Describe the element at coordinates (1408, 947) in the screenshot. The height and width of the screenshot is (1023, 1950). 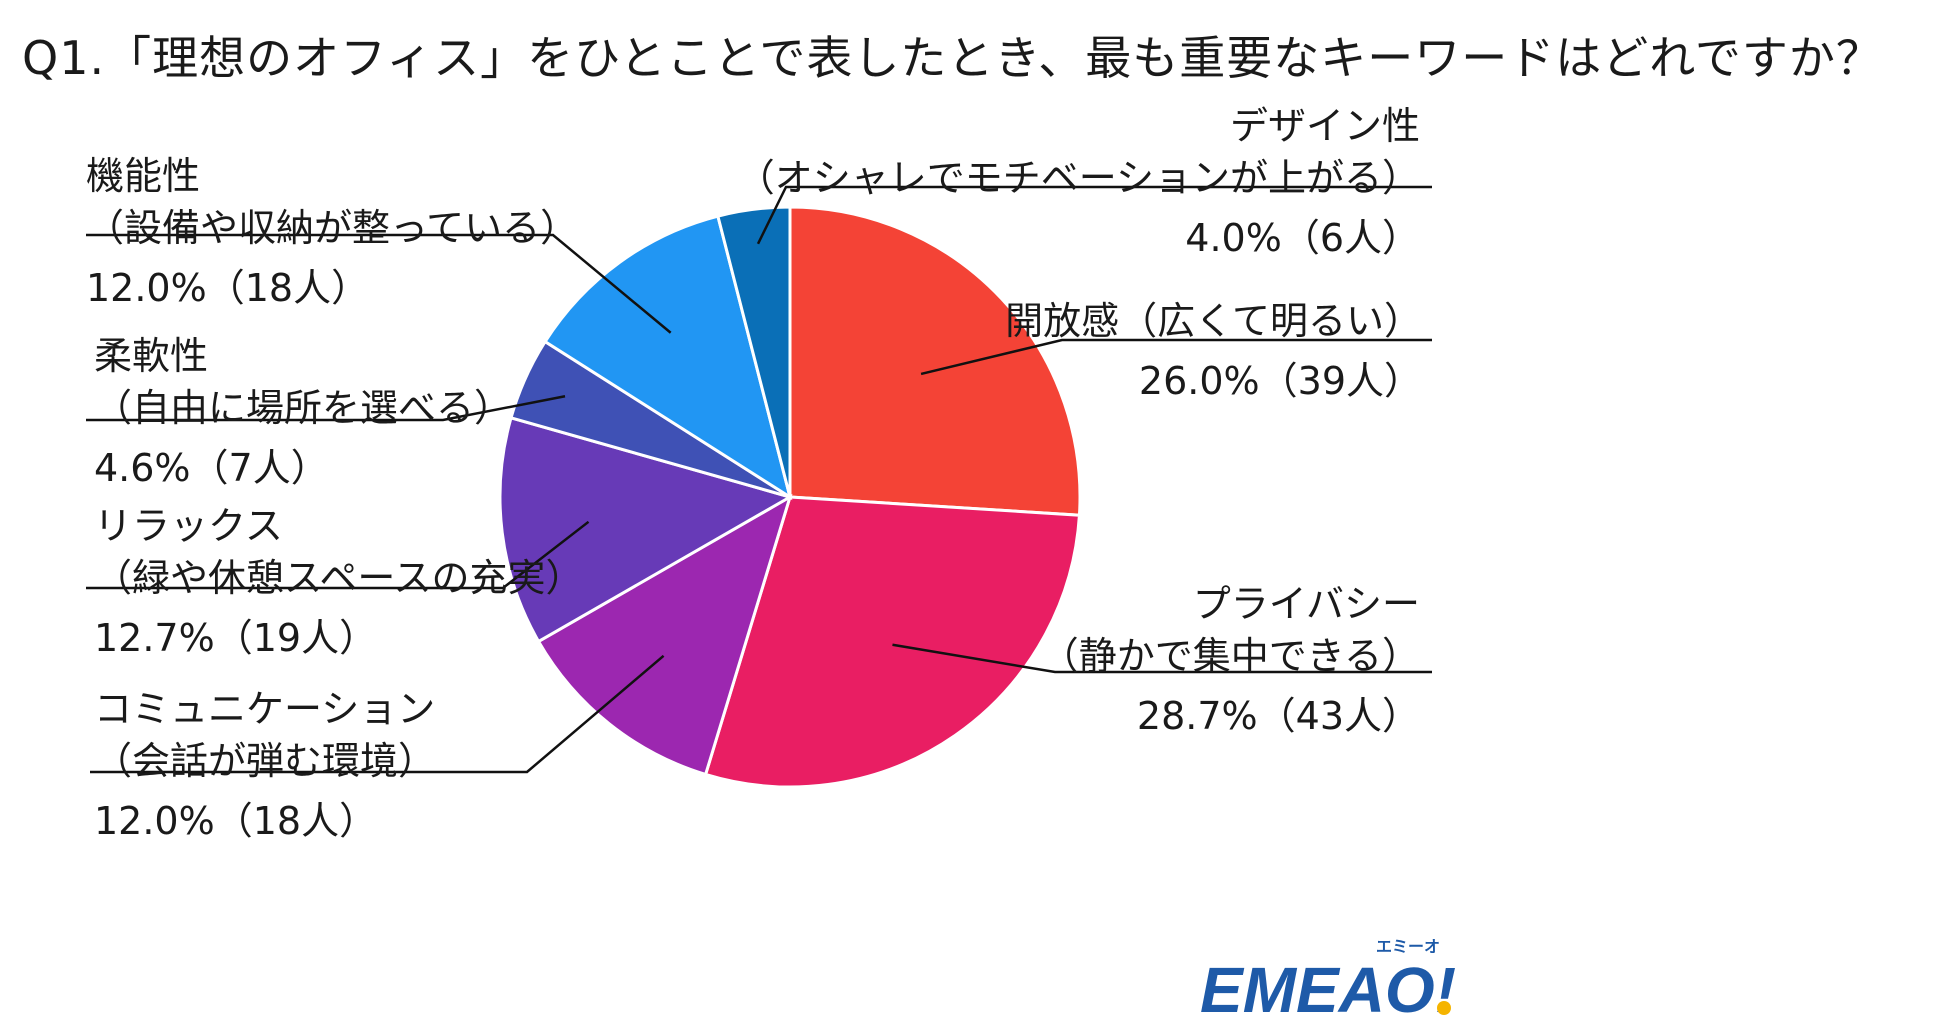
I see `logo-ruby: エミーオ` at that location.